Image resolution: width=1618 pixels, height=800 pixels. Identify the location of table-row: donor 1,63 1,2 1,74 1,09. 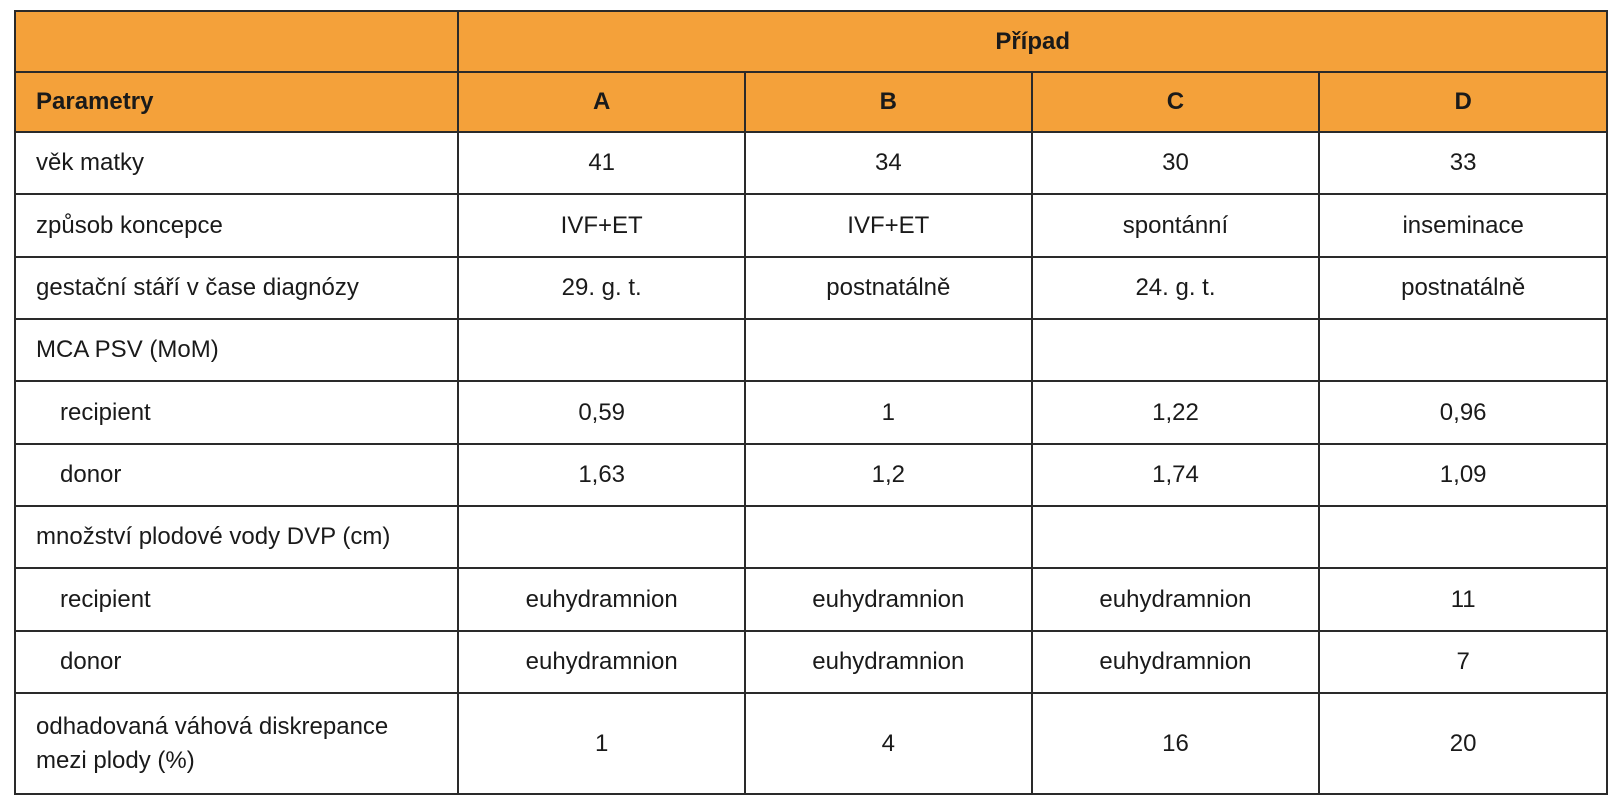
(810, 475).